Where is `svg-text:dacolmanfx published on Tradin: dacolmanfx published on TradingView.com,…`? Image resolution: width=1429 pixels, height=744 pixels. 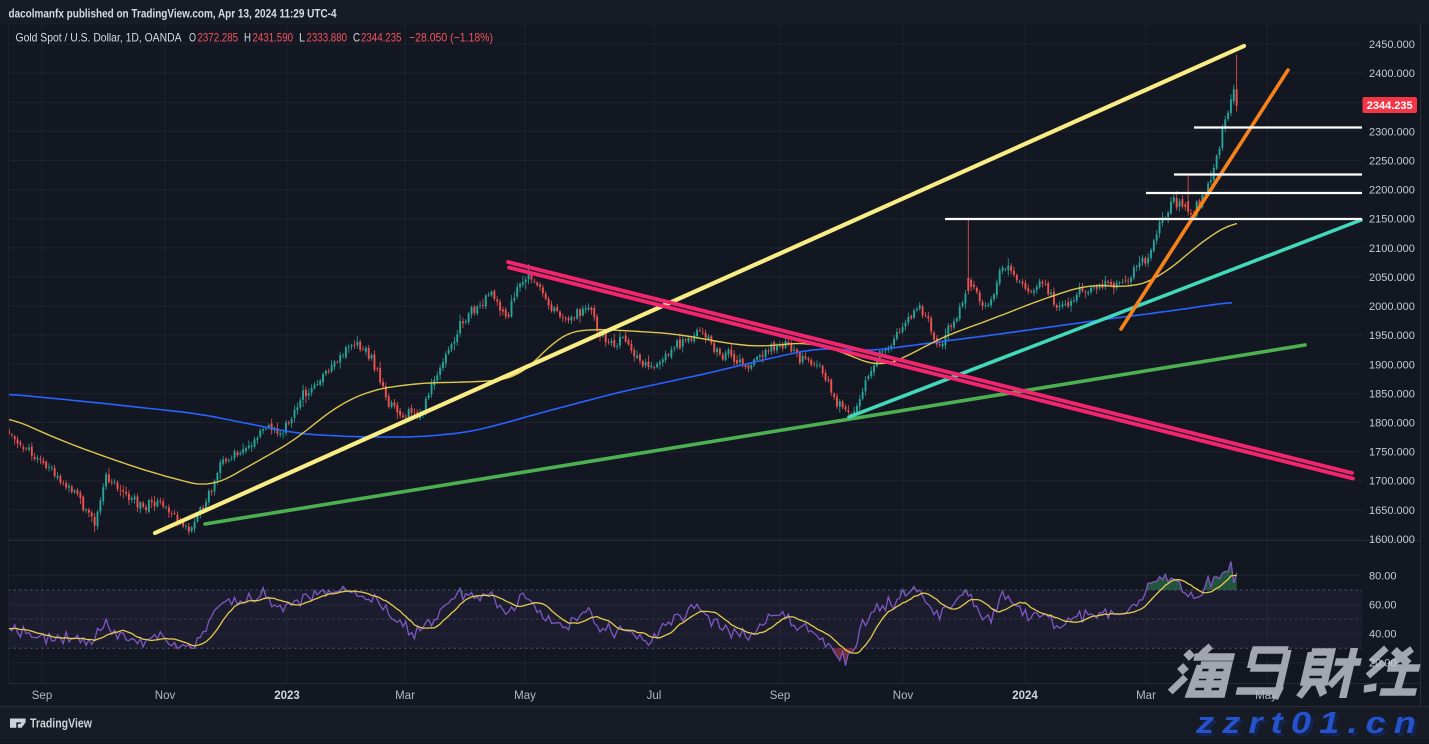
svg-text:dacolmanfx published on Tradin: dacolmanfx published on TradingView.com,… is located at coordinates (173, 14).